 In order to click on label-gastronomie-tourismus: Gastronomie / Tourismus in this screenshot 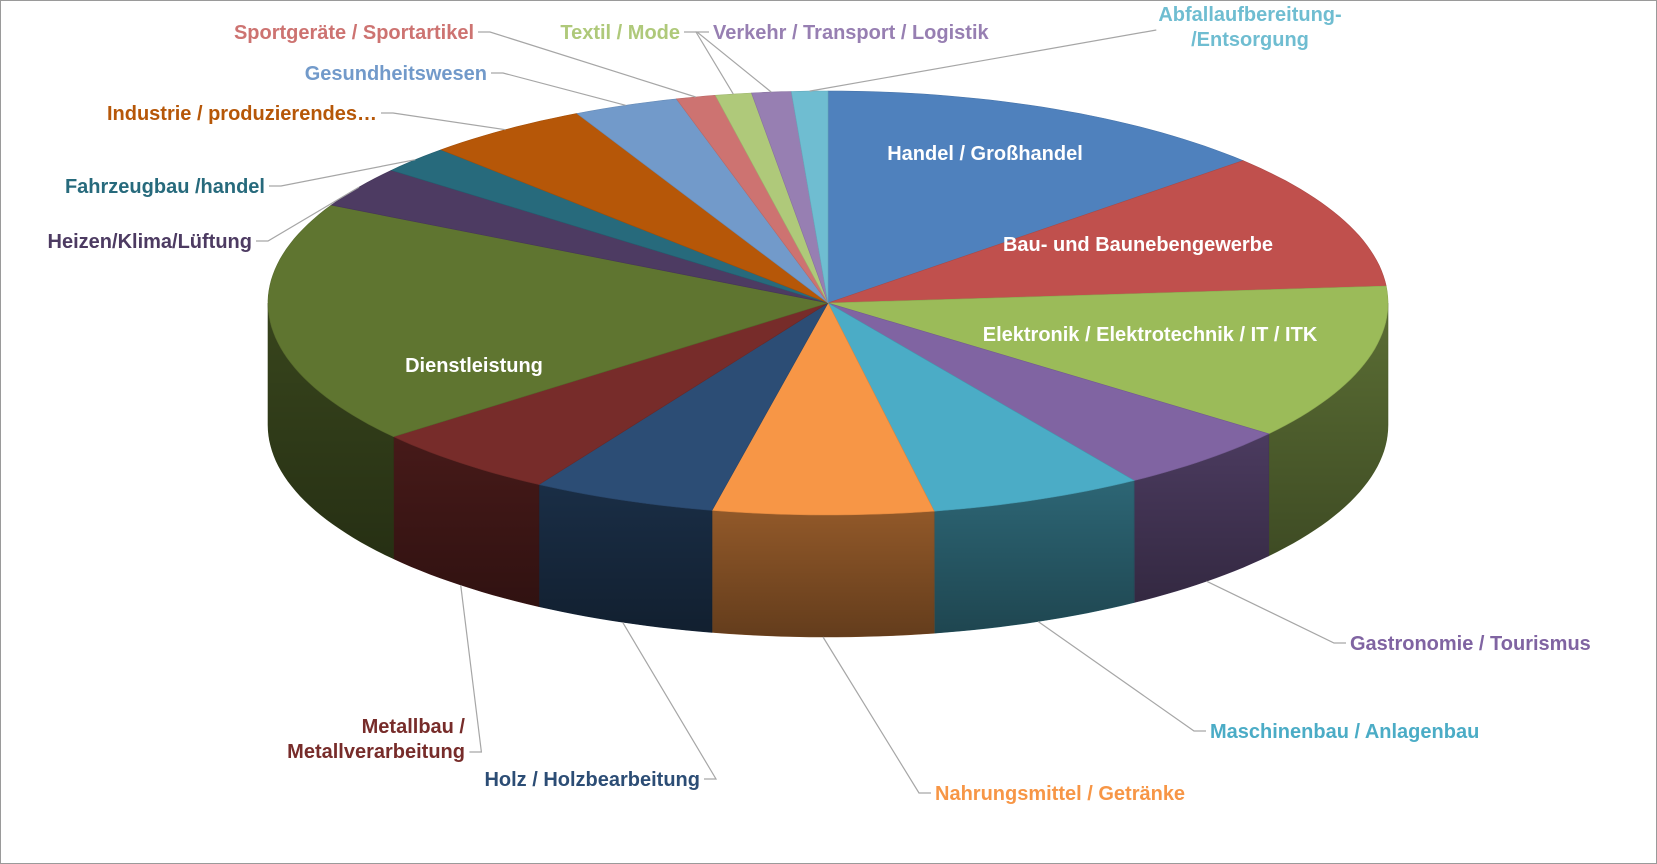, I will do `click(1470, 644)`.